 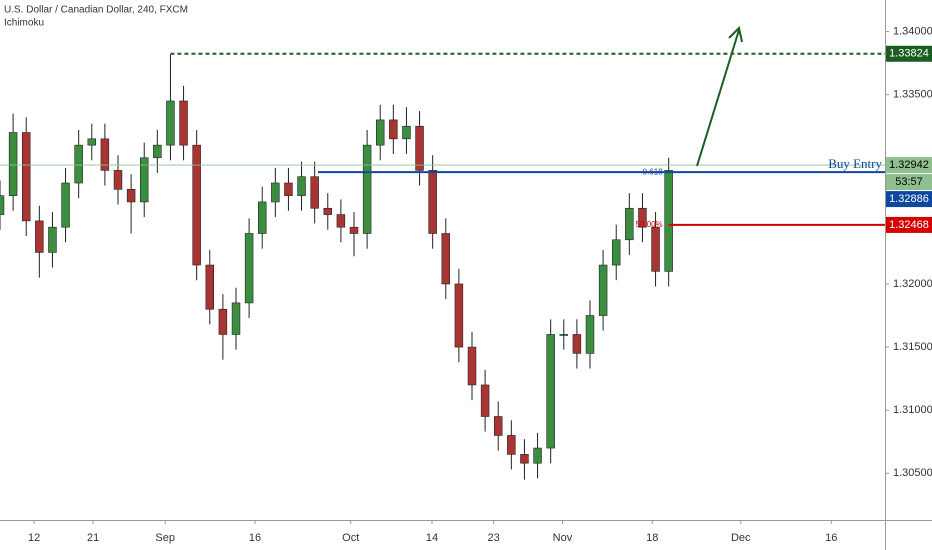 What do you see at coordinates (652, 538) in the screenshot?
I see `x-tick-label: 18` at bounding box center [652, 538].